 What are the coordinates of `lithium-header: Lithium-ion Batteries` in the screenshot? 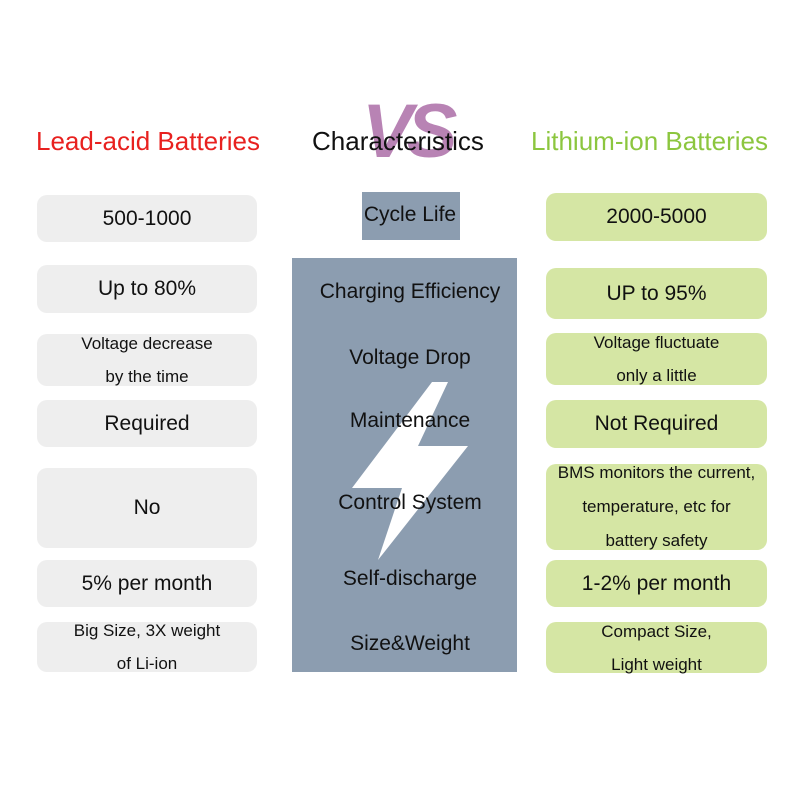 It's located at (649, 141).